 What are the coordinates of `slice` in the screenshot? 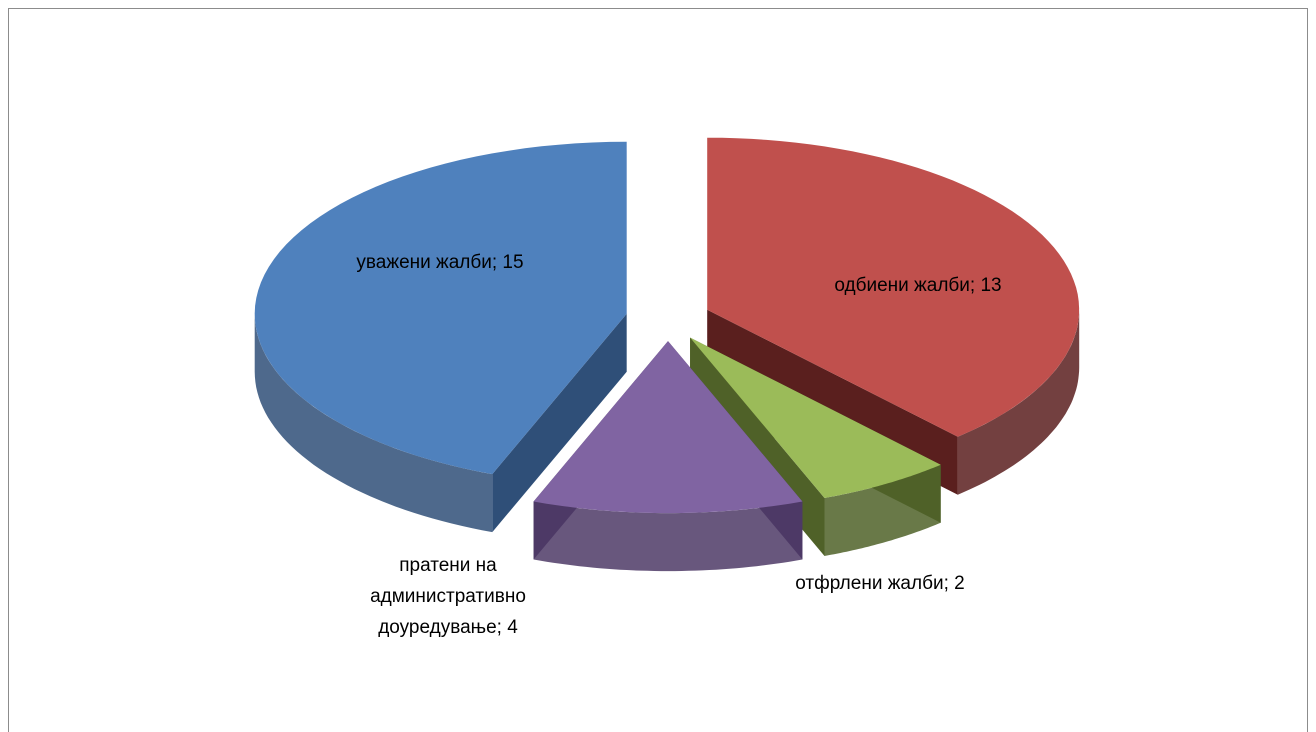 It's located at (668, 456).